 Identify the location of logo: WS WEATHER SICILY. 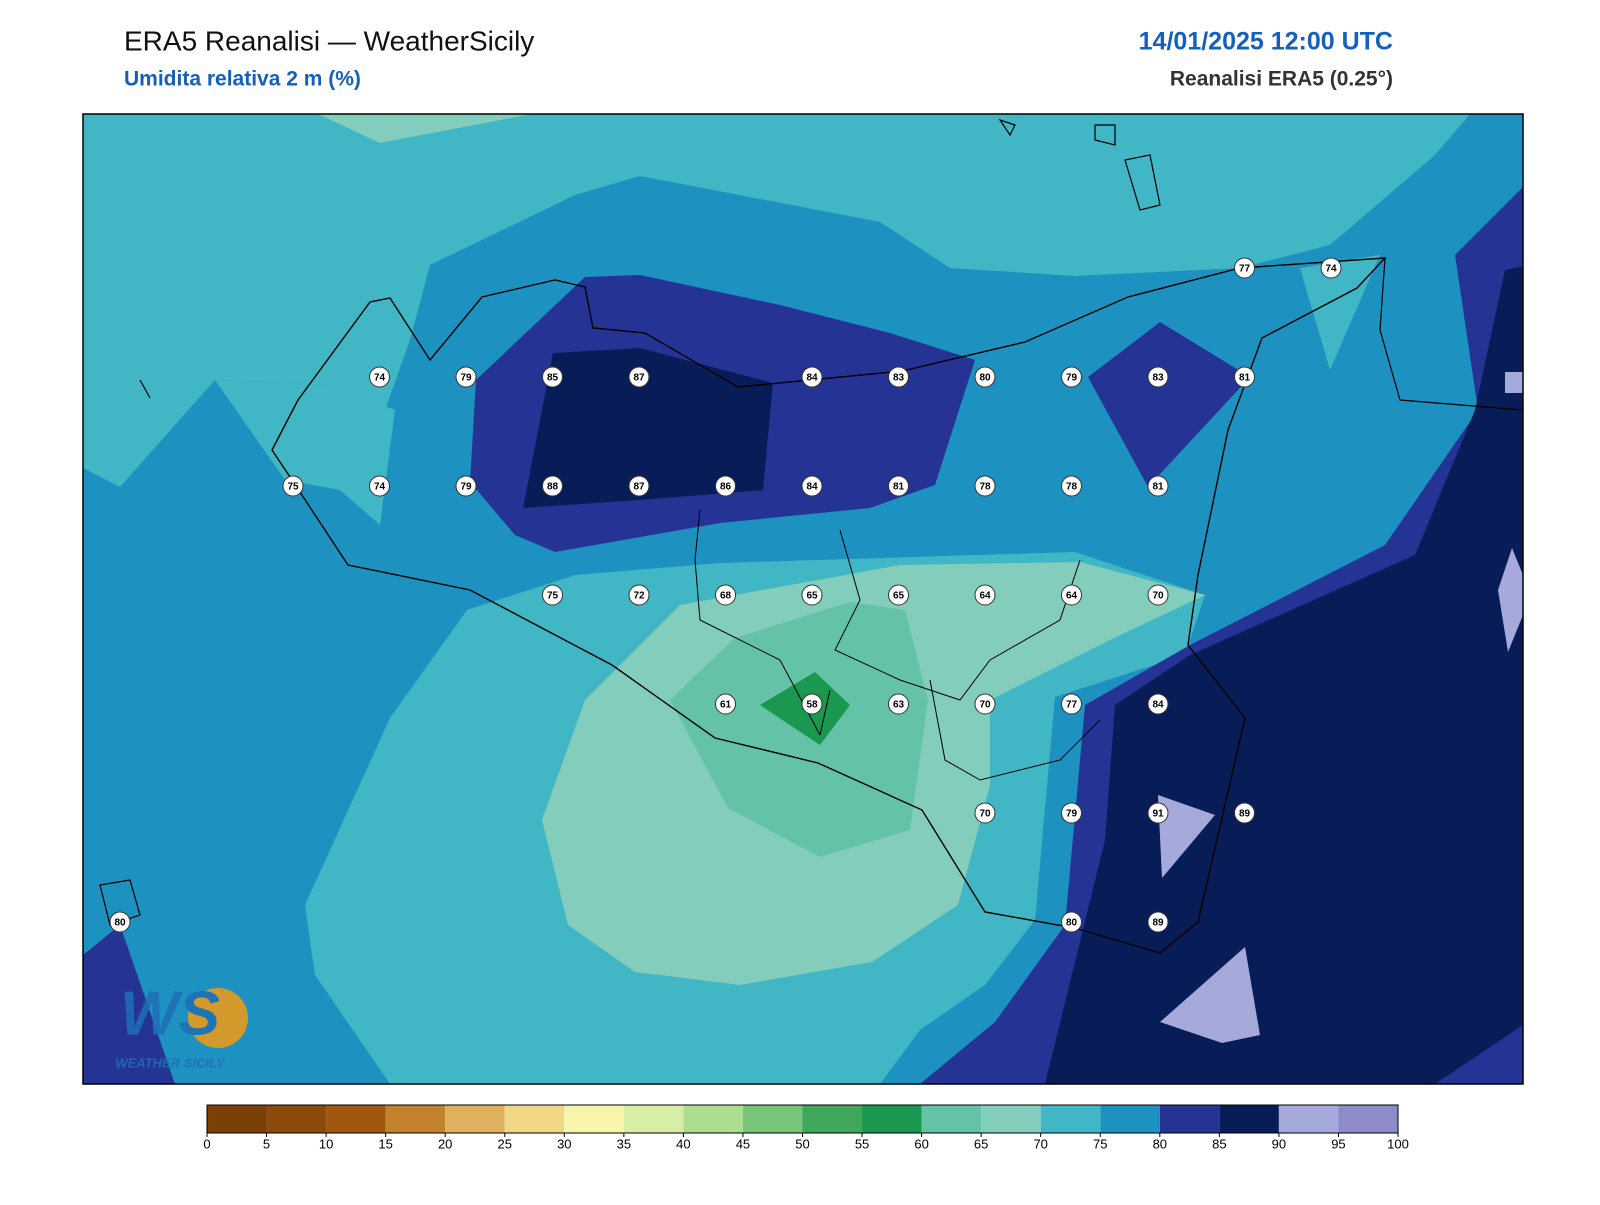
(181, 1024).